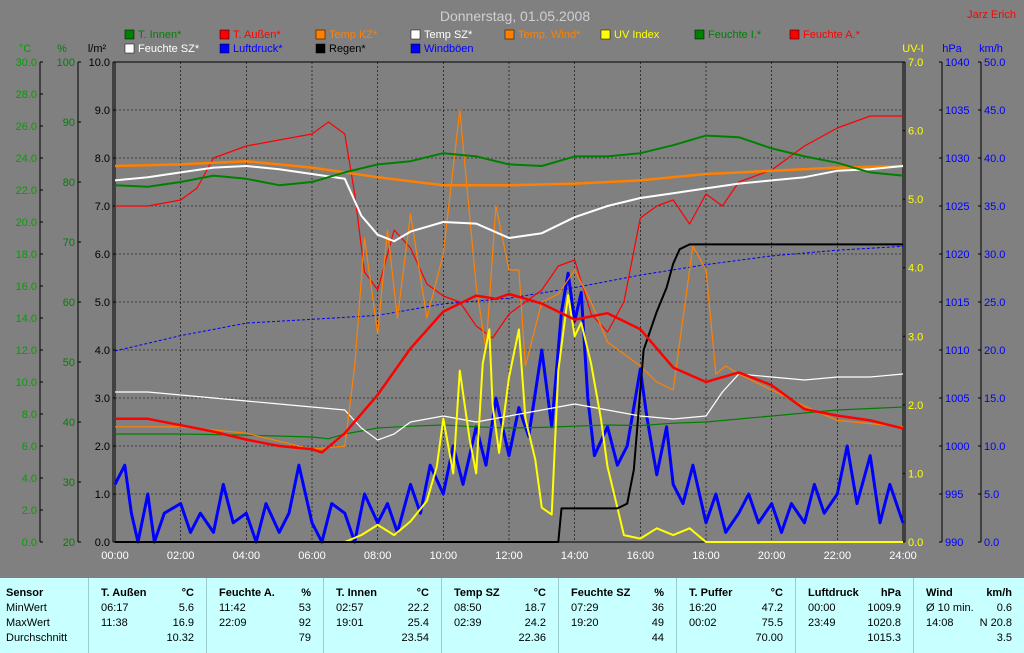 This screenshot has width=1024, height=653. I want to click on axis-tick-label-rain_lm2: 1.0, so click(102, 495).